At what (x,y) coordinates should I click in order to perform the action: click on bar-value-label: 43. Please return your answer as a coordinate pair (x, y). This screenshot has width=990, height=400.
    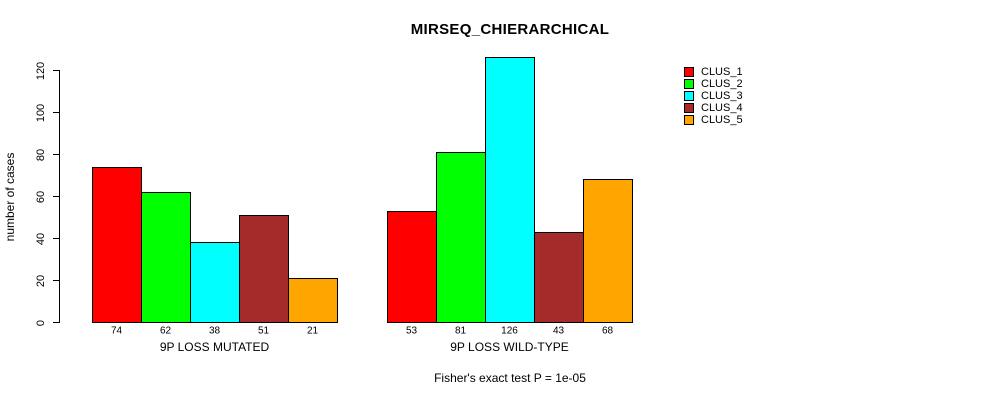
    Looking at the image, I should click on (558, 331).